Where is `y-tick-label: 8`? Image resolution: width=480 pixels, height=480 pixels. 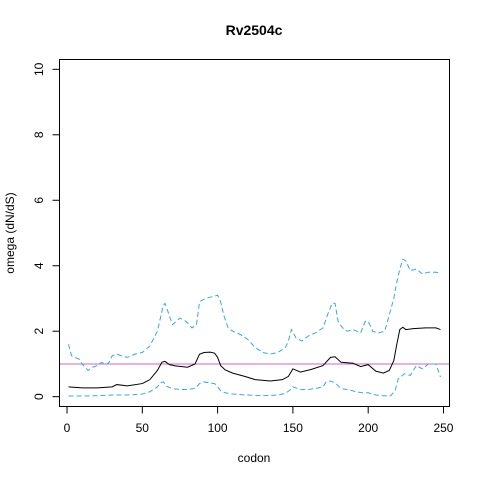 y-tick-label: 8 is located at coordinates (39, 134).